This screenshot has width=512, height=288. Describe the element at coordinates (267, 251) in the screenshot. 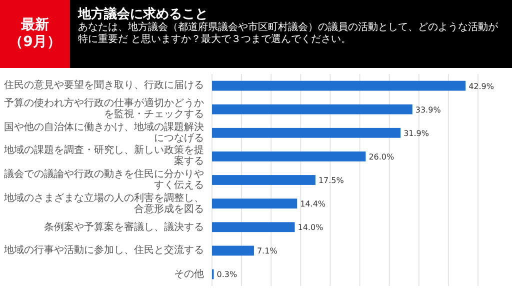

I see `data-label: 7.1%` at that location.